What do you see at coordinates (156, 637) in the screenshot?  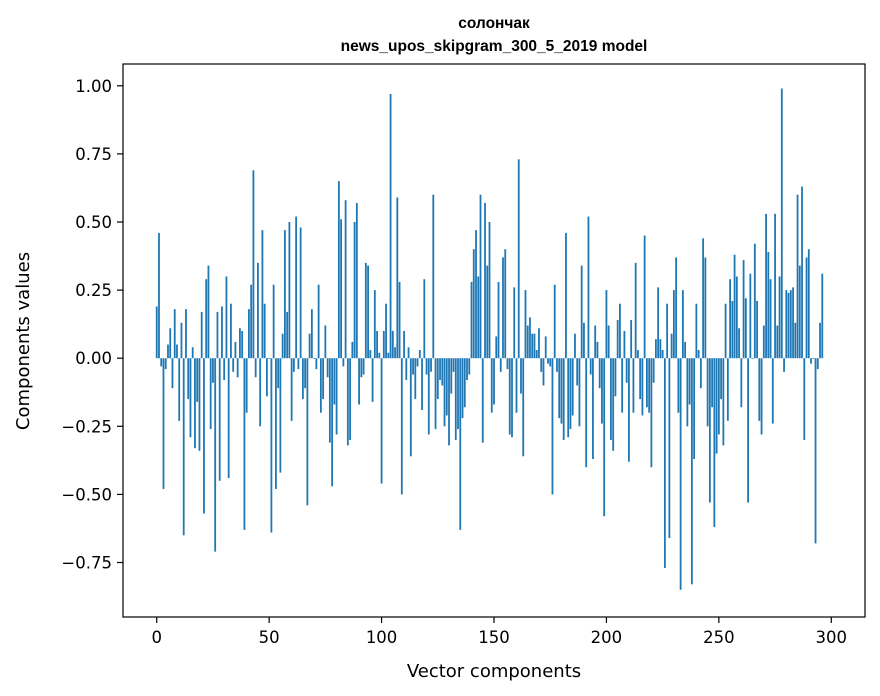 I see `x-tick-label: 0` at bounding box center [156, 637].